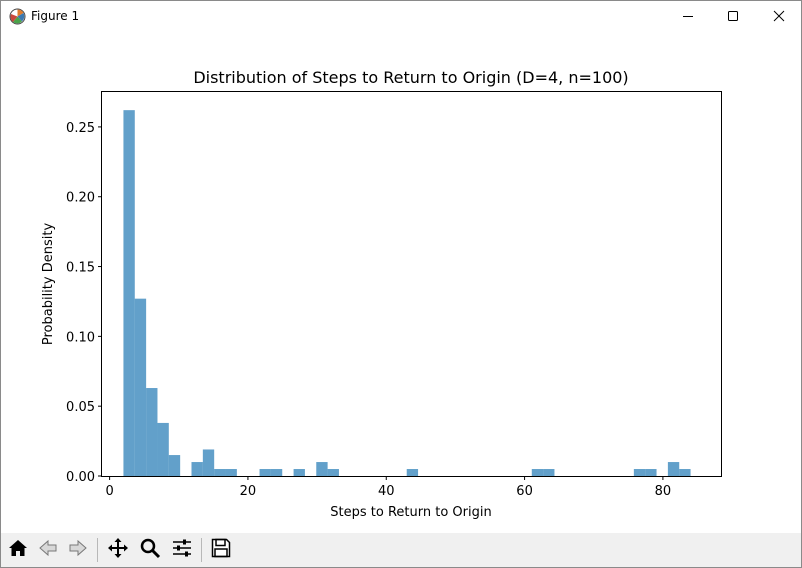 This screenshot has width=802, height=568. What do you see at coordinates (663, 491) in the screenshot?
I see `x-tick-label: 80` at bounding box center [663, 491].